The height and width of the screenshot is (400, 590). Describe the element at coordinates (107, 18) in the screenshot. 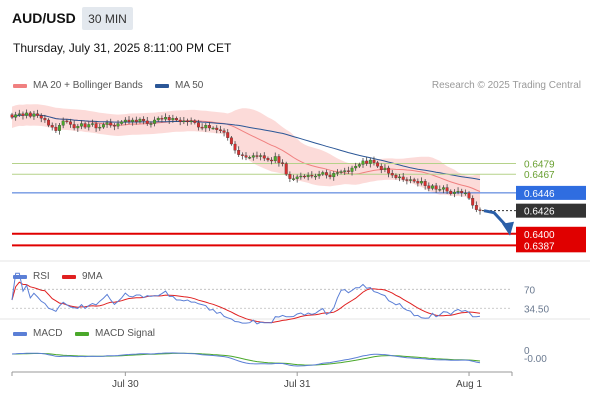

I see `timeframe-button: 30 MIN` at that location.